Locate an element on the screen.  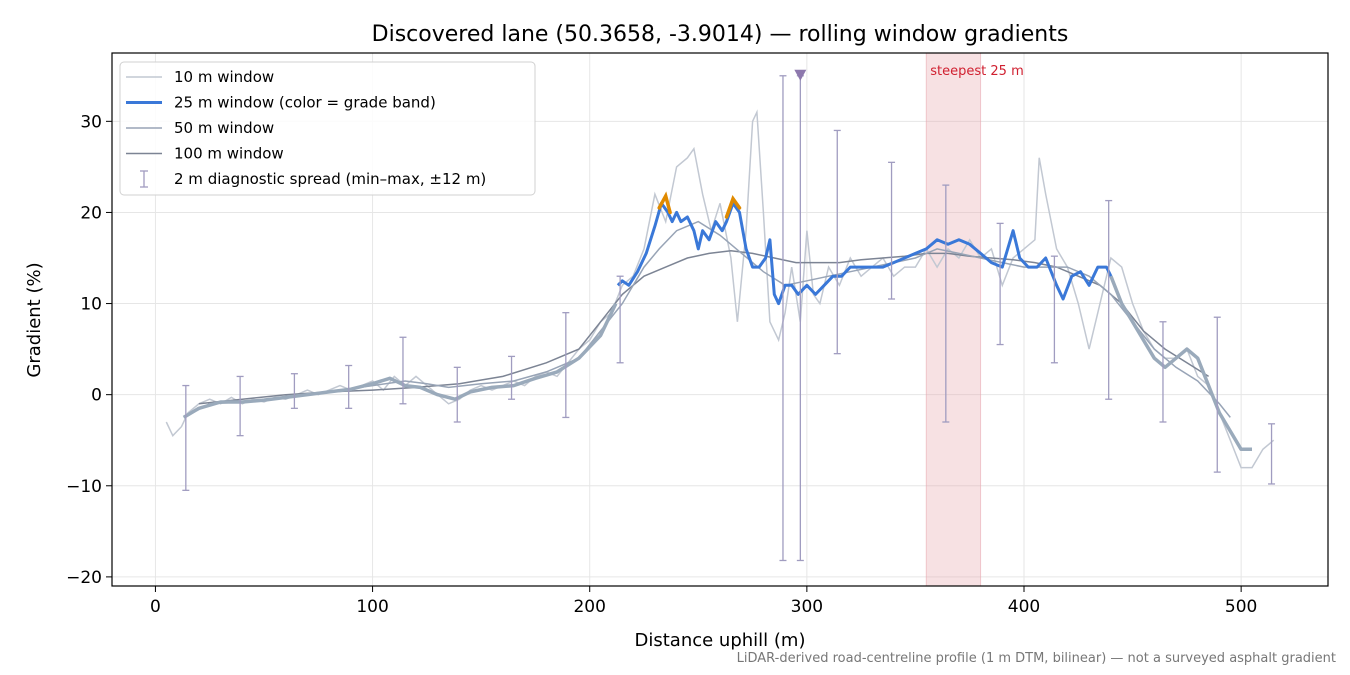
legend-entry-25m-label: 25 m window (color = grade band) is located at coordinates (305, 103).